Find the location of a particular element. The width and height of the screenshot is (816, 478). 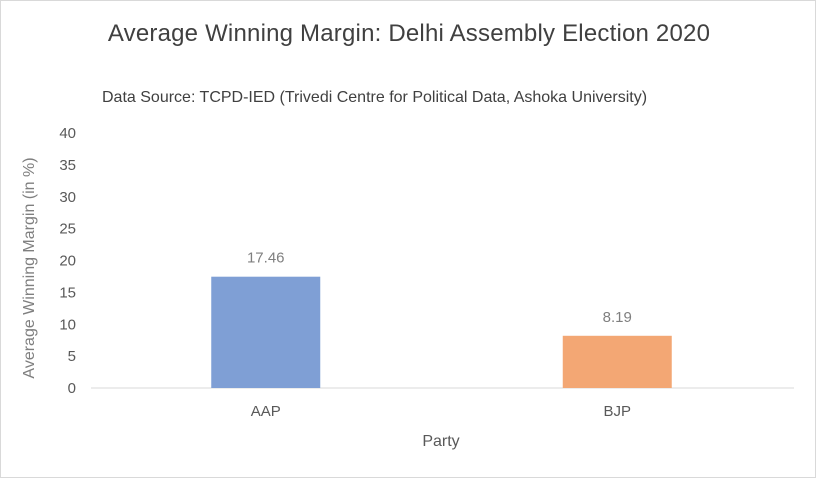

y-tick-label: 20 is located at coordinates (67, 261).